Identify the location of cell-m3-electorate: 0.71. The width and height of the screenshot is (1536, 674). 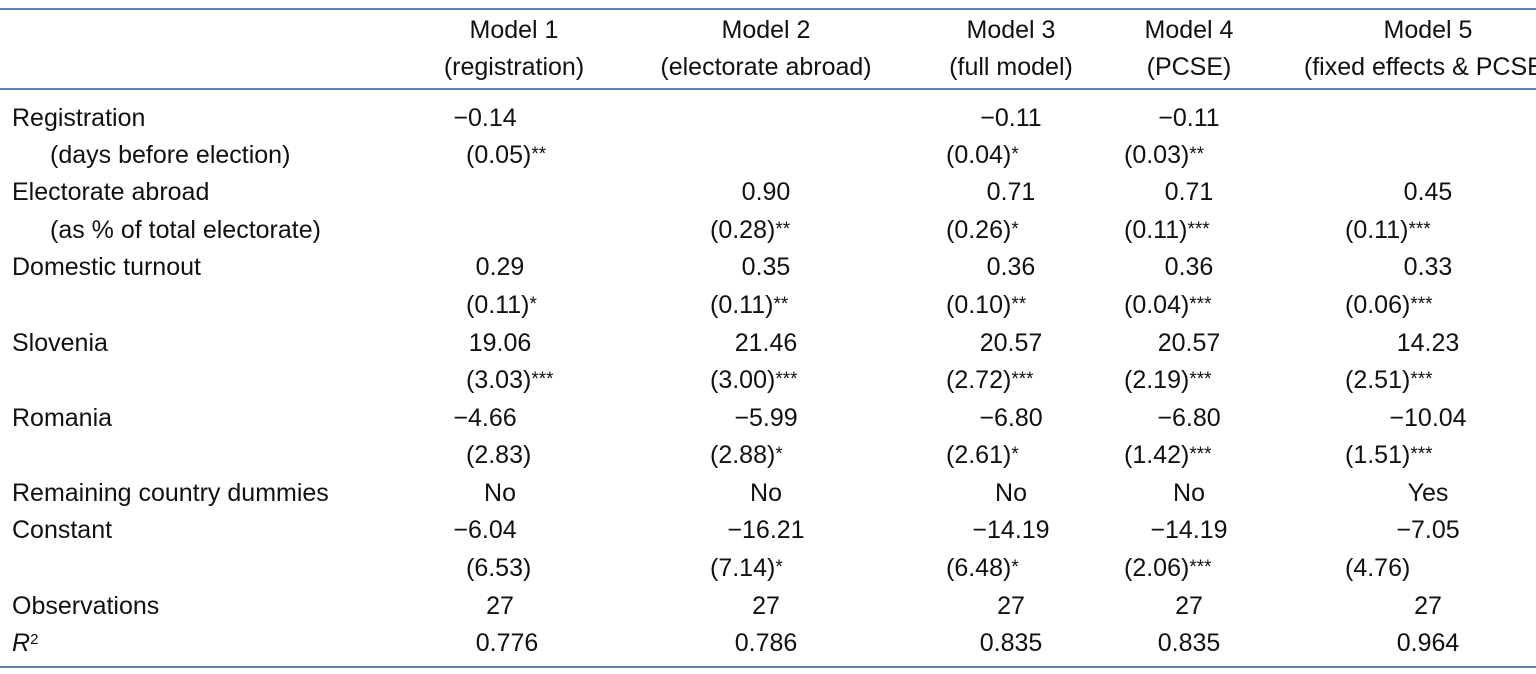
(1011, 192).